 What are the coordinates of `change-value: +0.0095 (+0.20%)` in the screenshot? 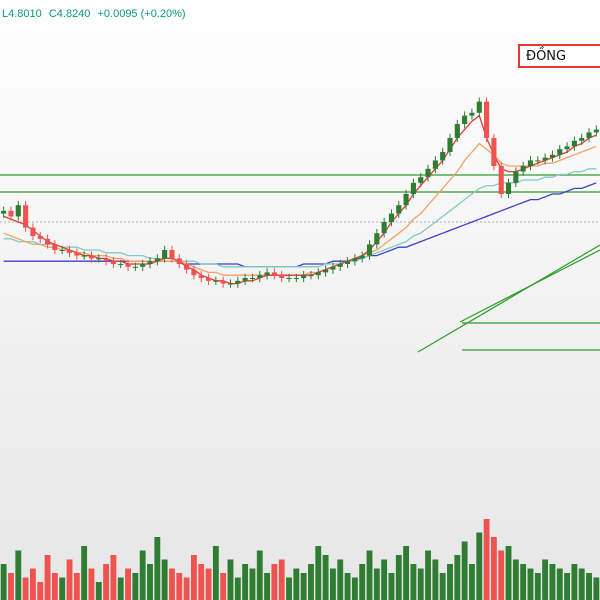 It's located at (141, 14).